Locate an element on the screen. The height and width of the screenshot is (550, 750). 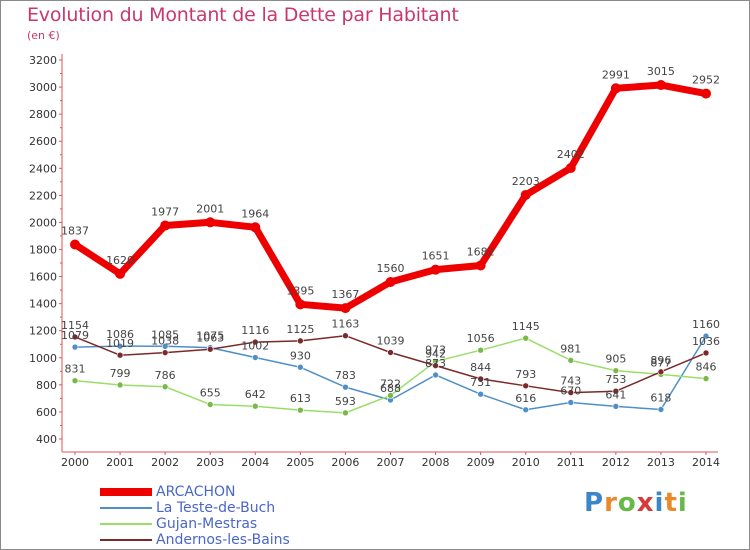
legend-item-la-teste-de-buch: La Teste-de-Buch is located at coordinates (230, 508).